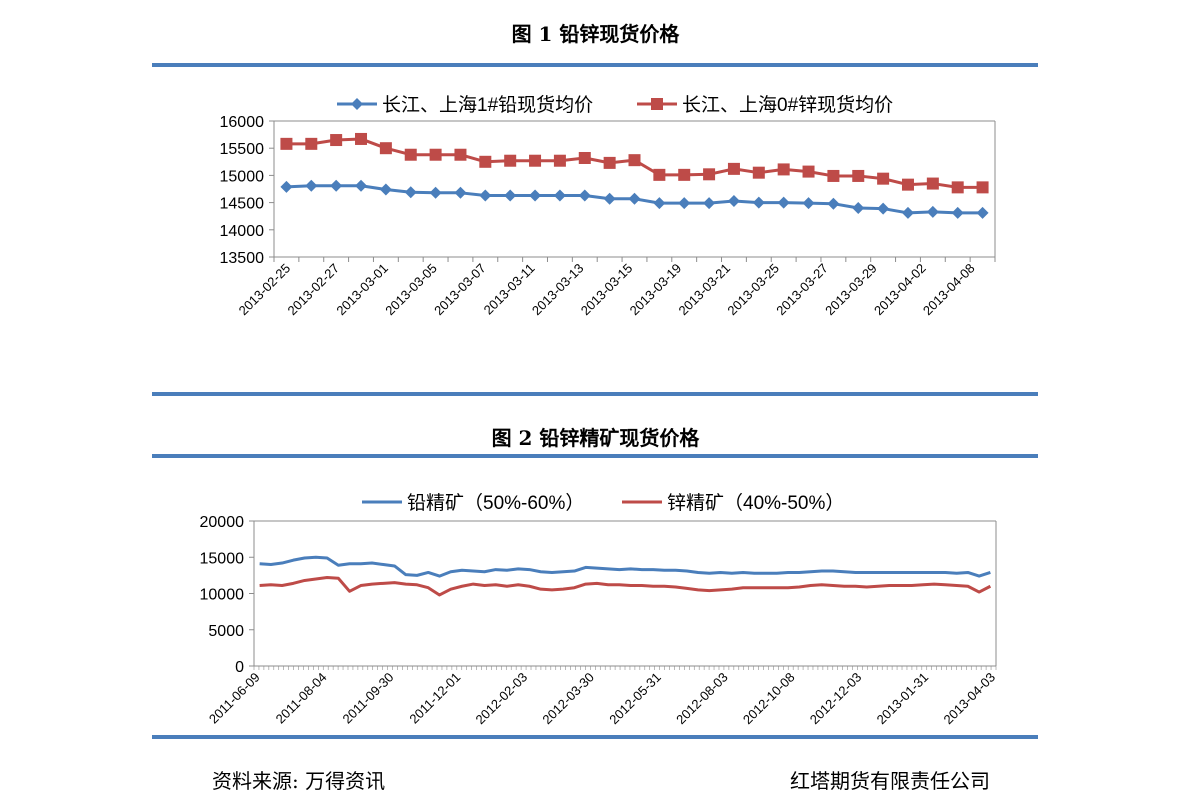 The height and width of the screenshot is (810, 1191). What do you see at coordinates (705, 290) in the screenshot?
I see `figure1-x-tick-label: 2013-03-21` at bounding box center [705, 290].